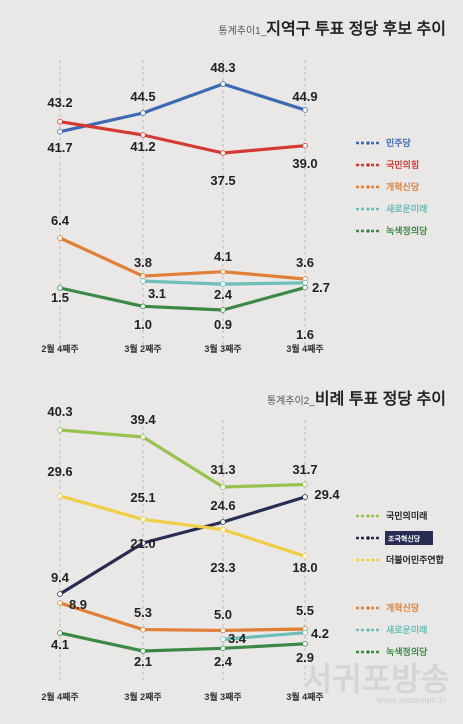  What do you see at coordinates (305, 657) in the screenshot?
I see `data-label: 2.9` at bounding box center [305, 657].